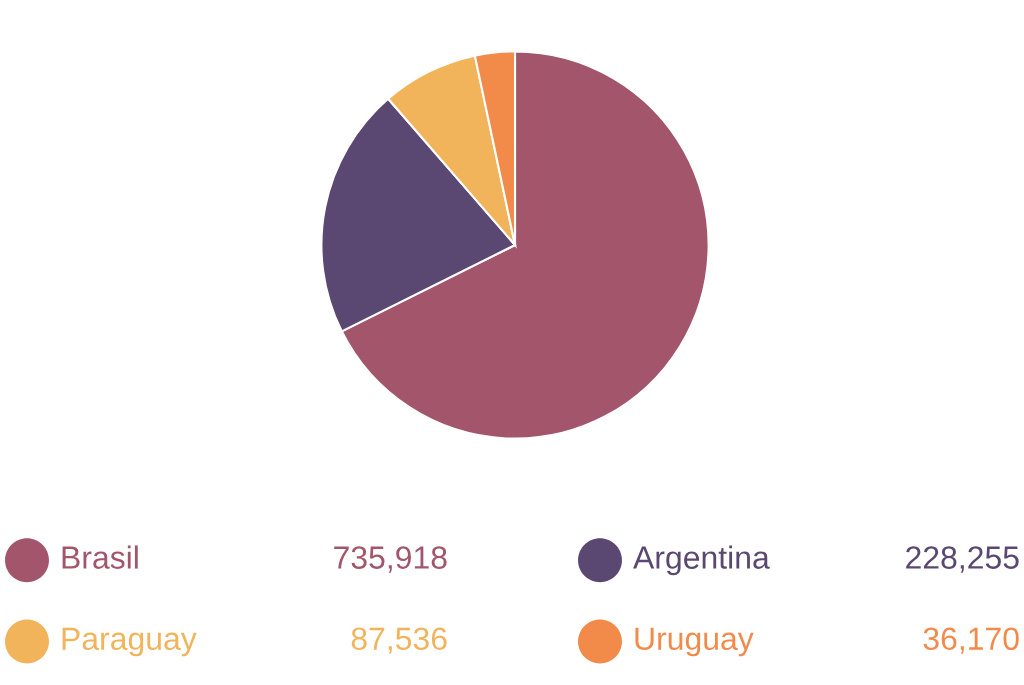 The width and height of the screenshot is (1024, 685). What do you see at coordinates (962, 559) in the screenshot?
I see `data-label: 228,255` at bounding box center [962, 559].